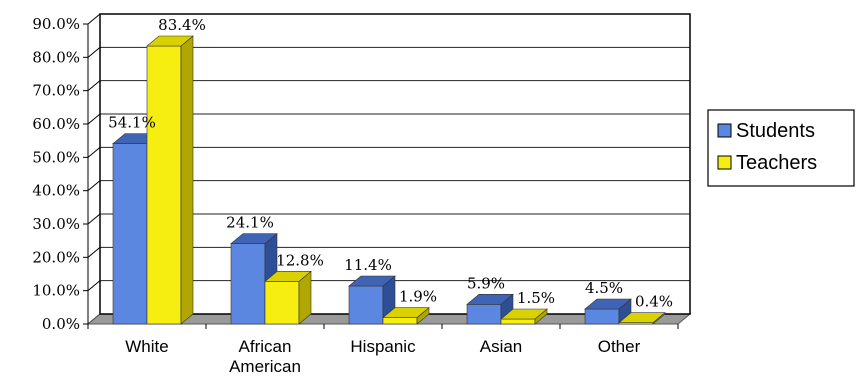 The height and width of the screenshot is (377, 856). I want to click on legend-box, so click(781, 148).